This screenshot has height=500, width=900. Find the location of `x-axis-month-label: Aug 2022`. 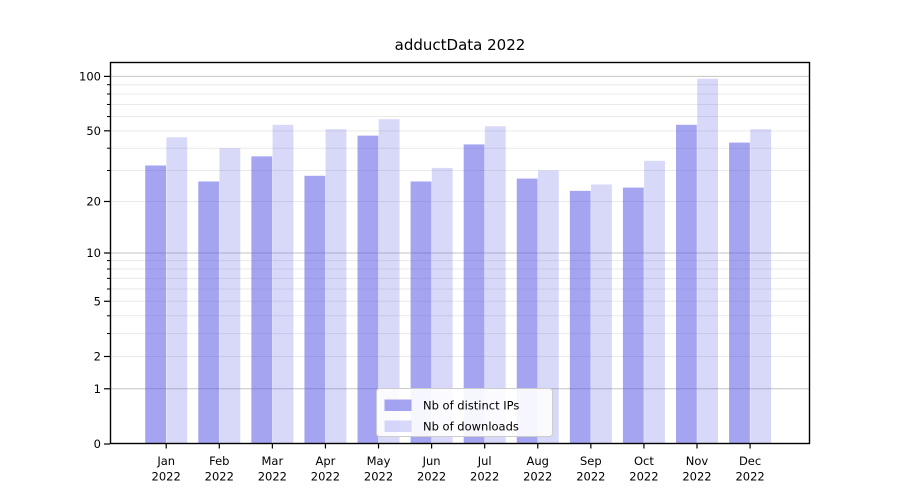

x-axis-month-label: Aug 2022 is located at coordinates (537, 469).